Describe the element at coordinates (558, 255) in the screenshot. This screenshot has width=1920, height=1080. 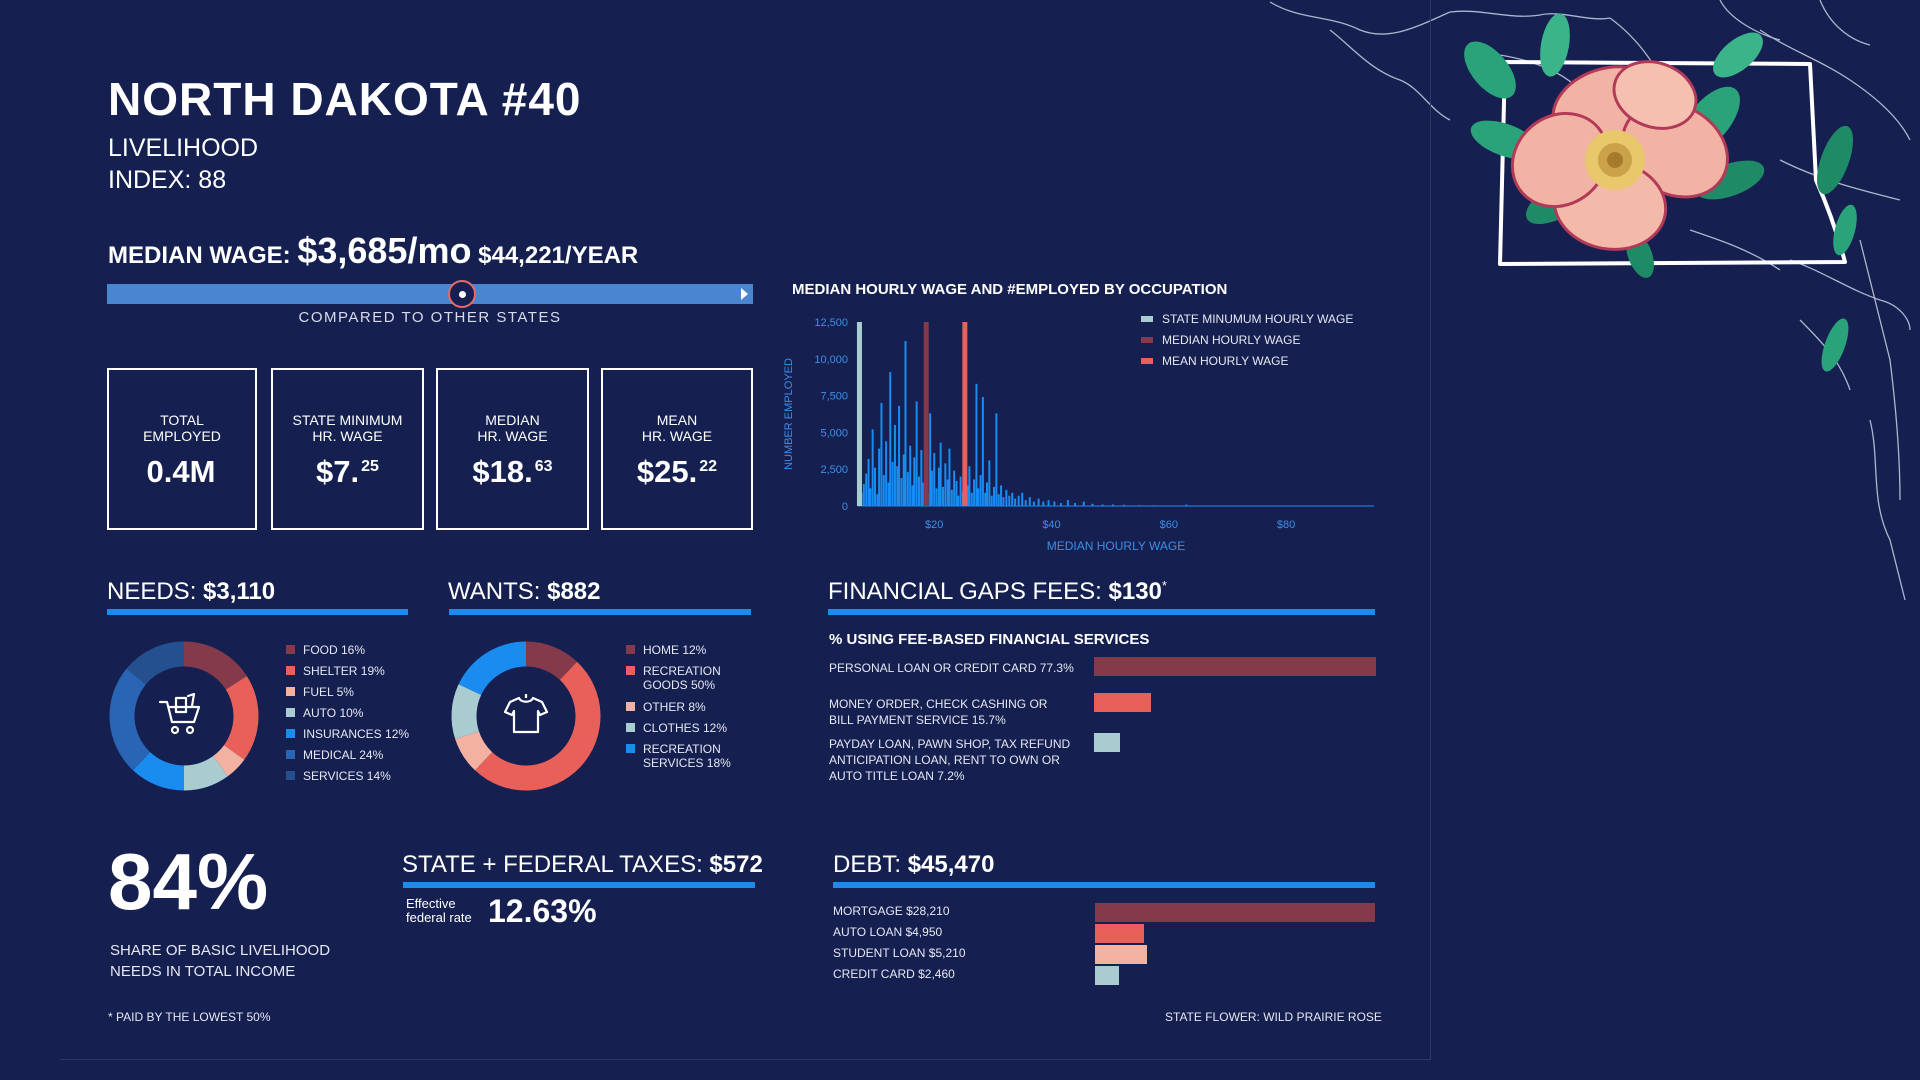
I see `median-wage-yearly: $44,221/YEAR` at that location.